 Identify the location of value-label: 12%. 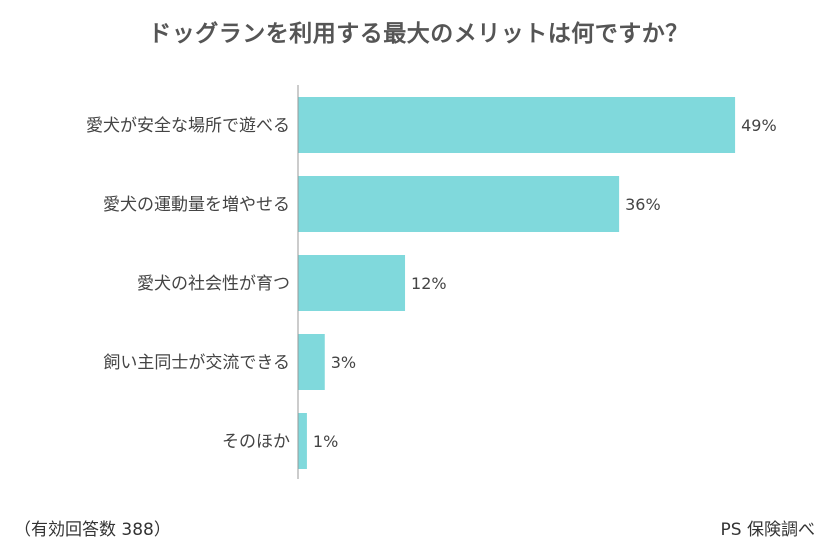
(429, 283).